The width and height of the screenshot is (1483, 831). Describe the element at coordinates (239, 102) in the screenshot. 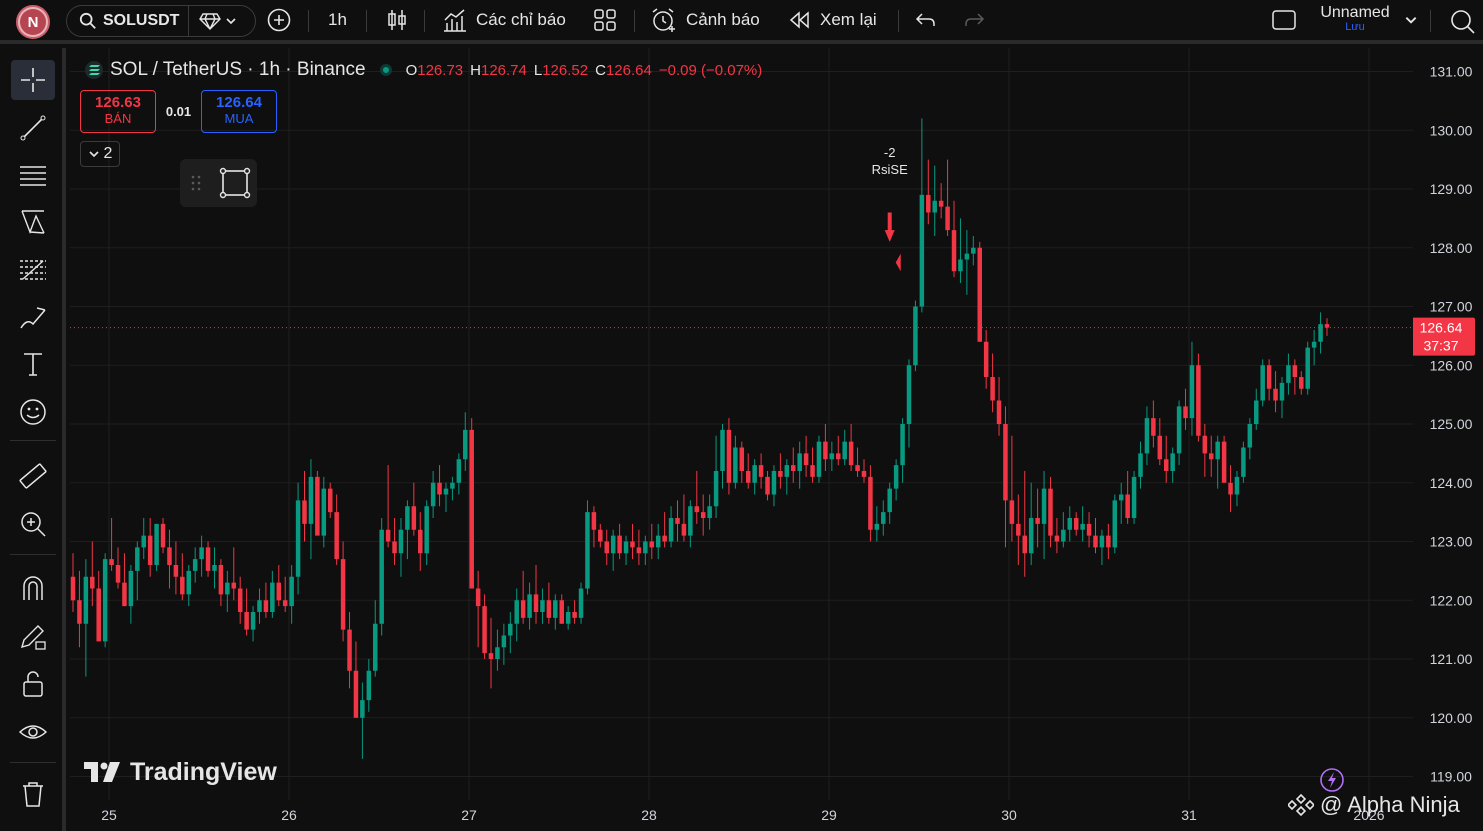

I see `buy-price: 126.64` at that location.